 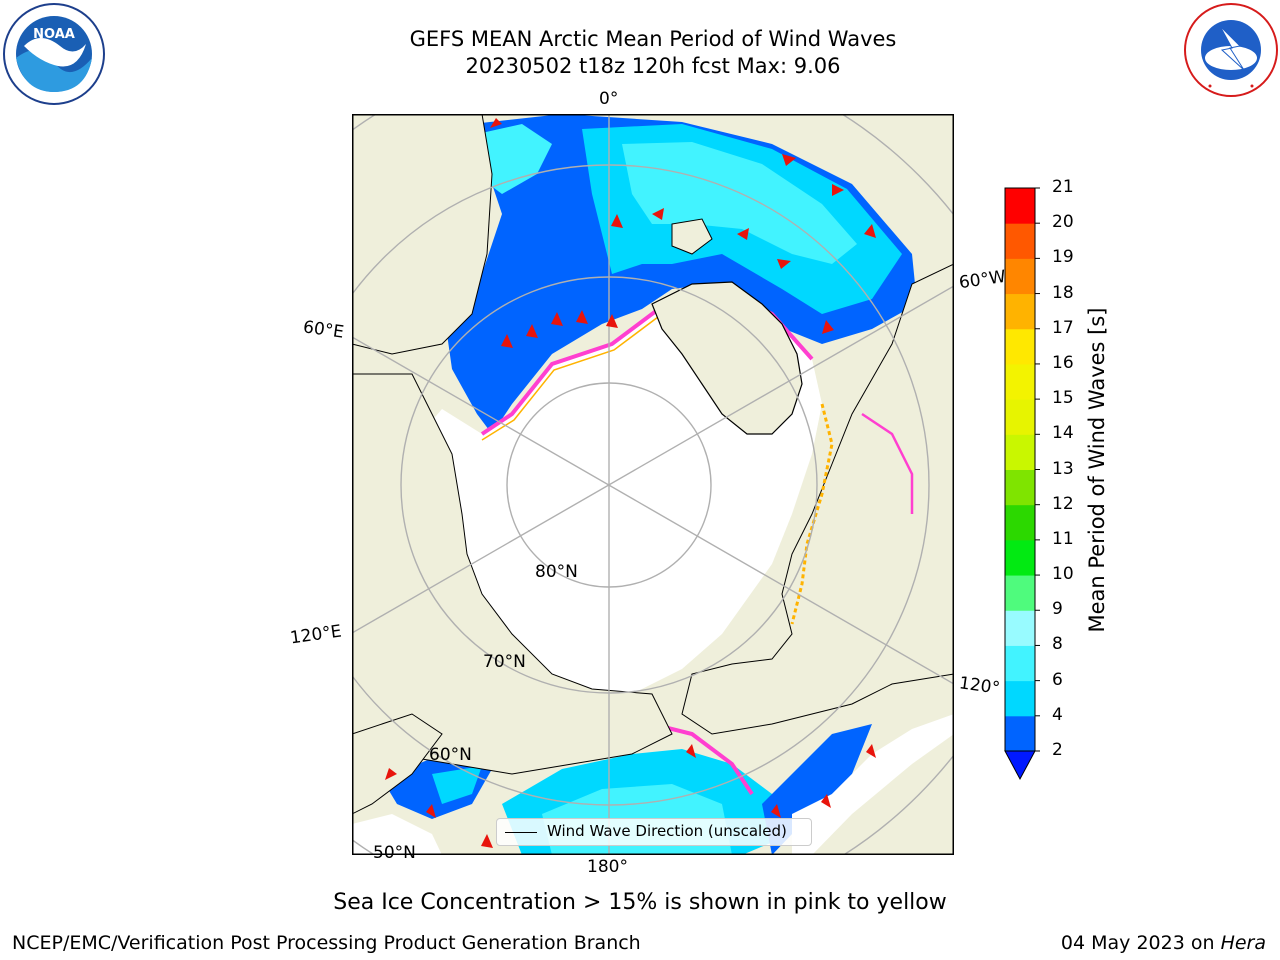 What do you see at coordinates (609, 99) in the screenshot?
I see `lon-label-0: 0°` at bounding box center [609, 99].